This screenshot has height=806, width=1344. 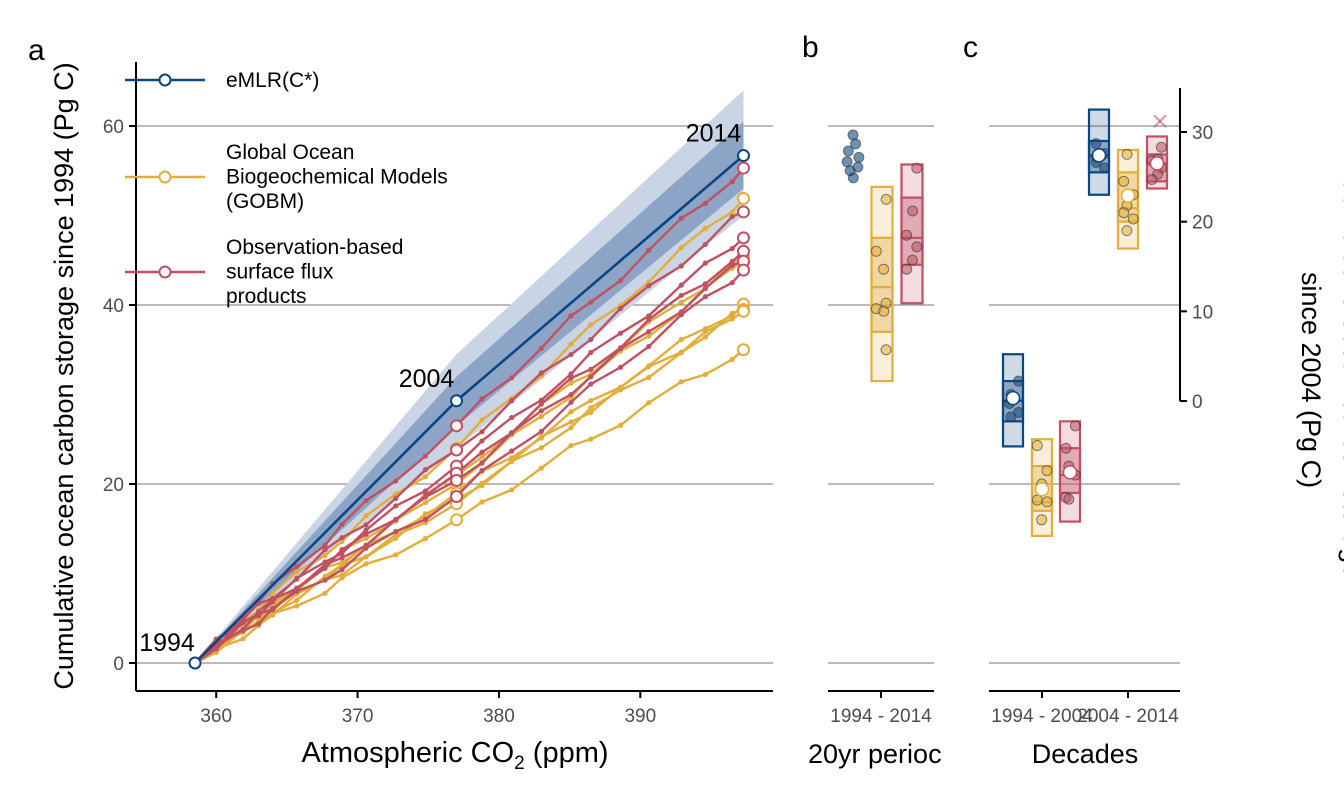 What do you see at coordinates (216, 716) in the screenshot?
I see `x-tick-label-360: 360` at bounding box center [216, 716].